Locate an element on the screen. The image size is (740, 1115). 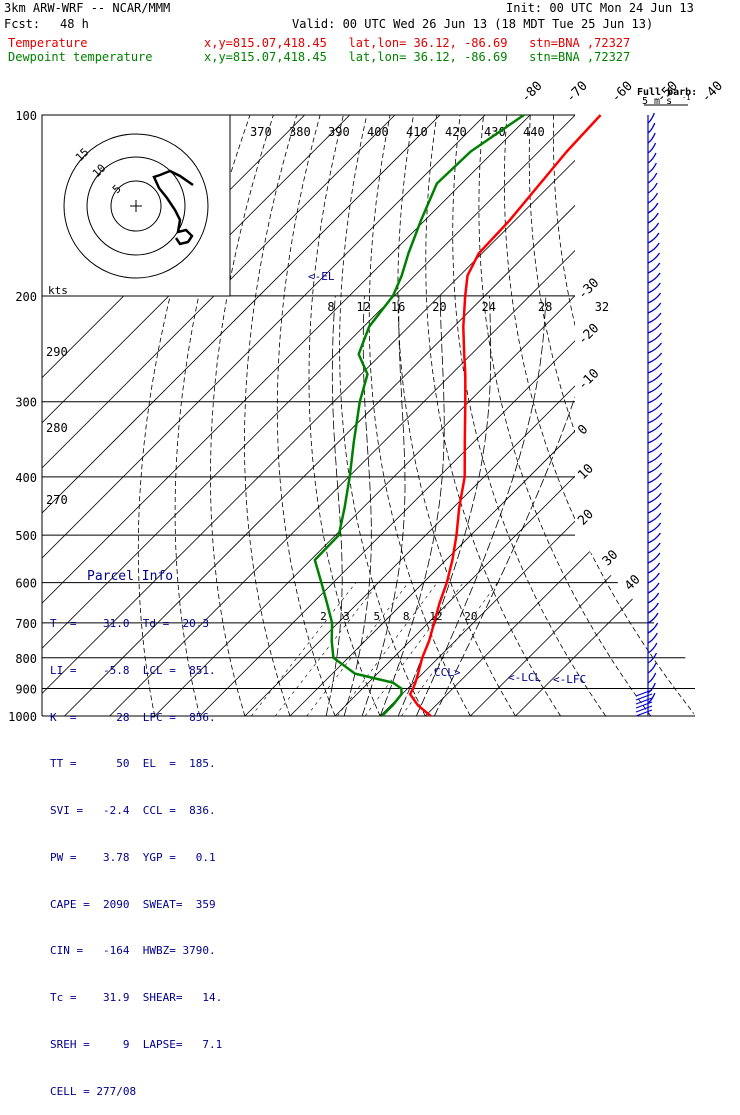
isotherm-label: -20 is located at coordinates (588, 334).